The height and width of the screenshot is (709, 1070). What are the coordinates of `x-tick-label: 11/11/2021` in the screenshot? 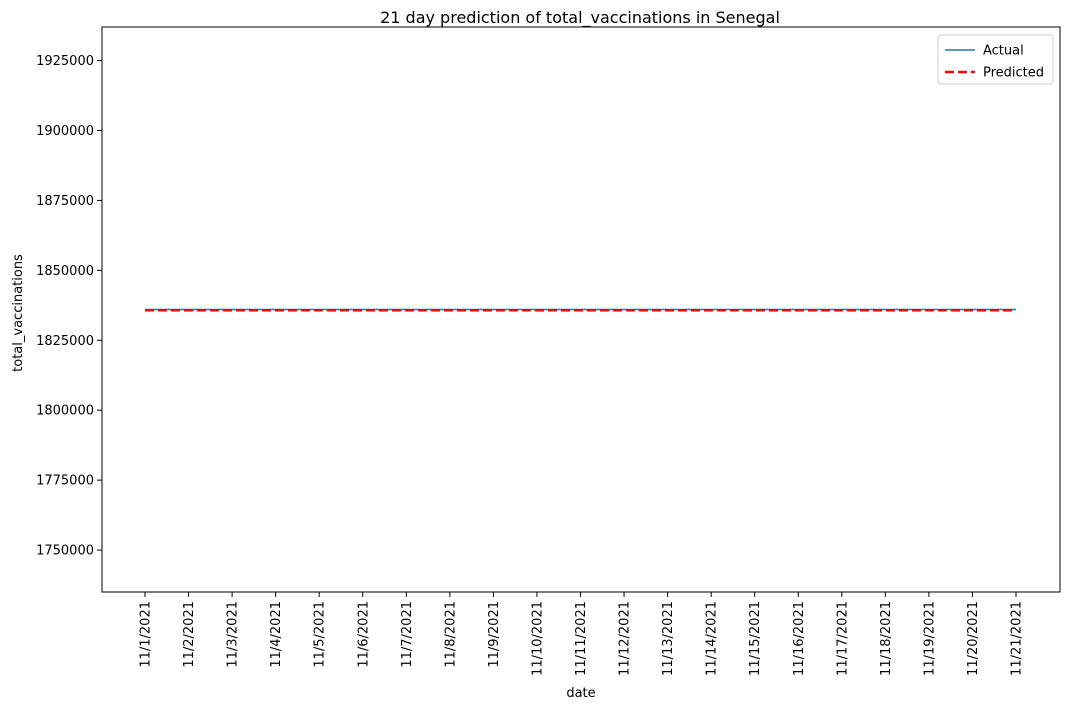 It's located at (581, 638).